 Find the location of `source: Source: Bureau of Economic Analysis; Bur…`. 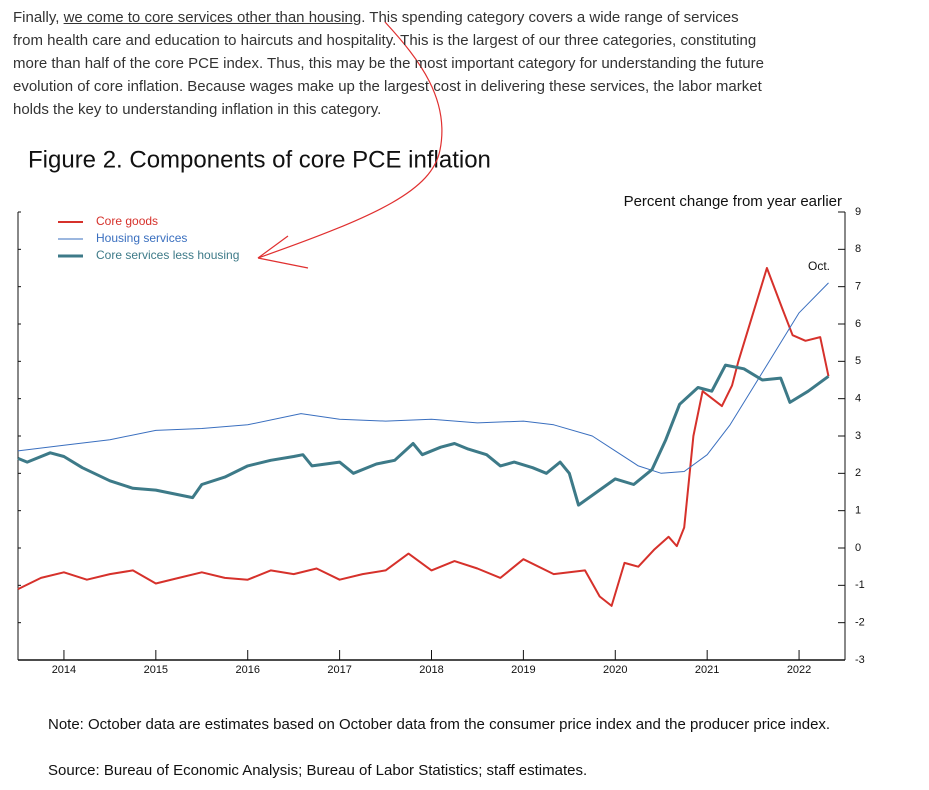

source: Source: Bureau of Economic Analysis; Bur… is located at coordinates (318, 770).